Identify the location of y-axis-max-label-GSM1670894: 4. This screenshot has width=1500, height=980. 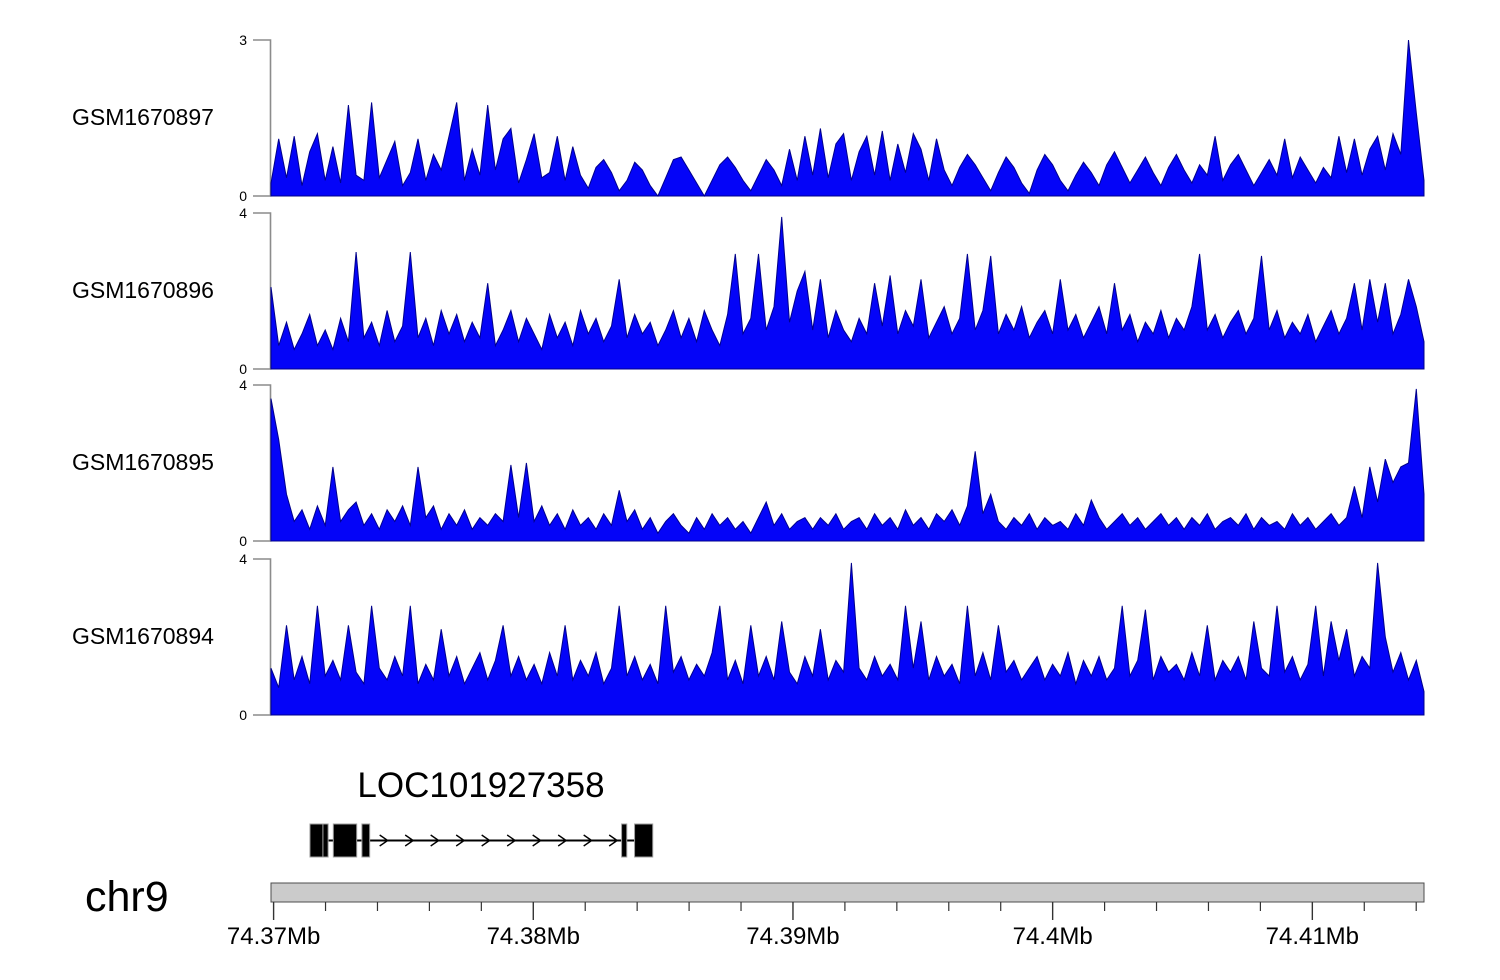
(243, 559).